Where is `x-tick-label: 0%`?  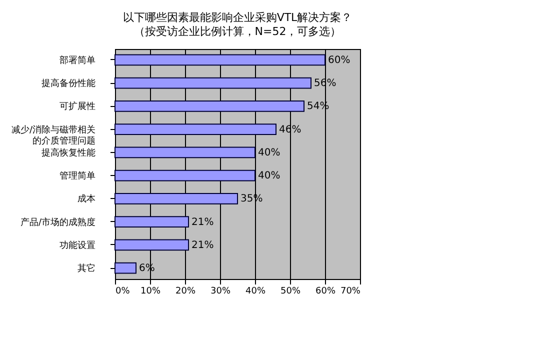 x-tick-label: 0% is located at coordinates (123, 291).